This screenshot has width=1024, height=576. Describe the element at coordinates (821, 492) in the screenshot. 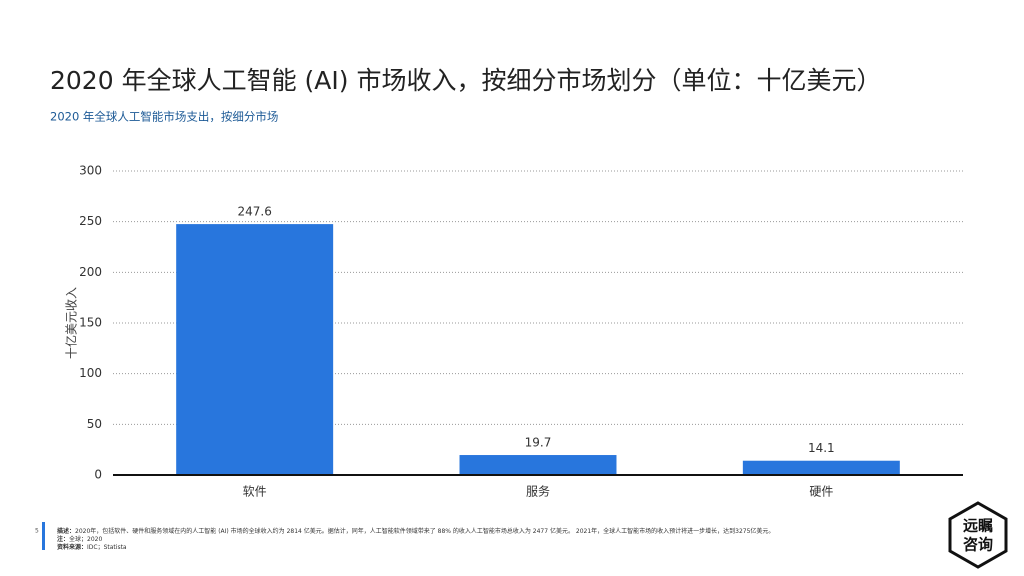

I see `x-tick-label: 硬件` at that location.